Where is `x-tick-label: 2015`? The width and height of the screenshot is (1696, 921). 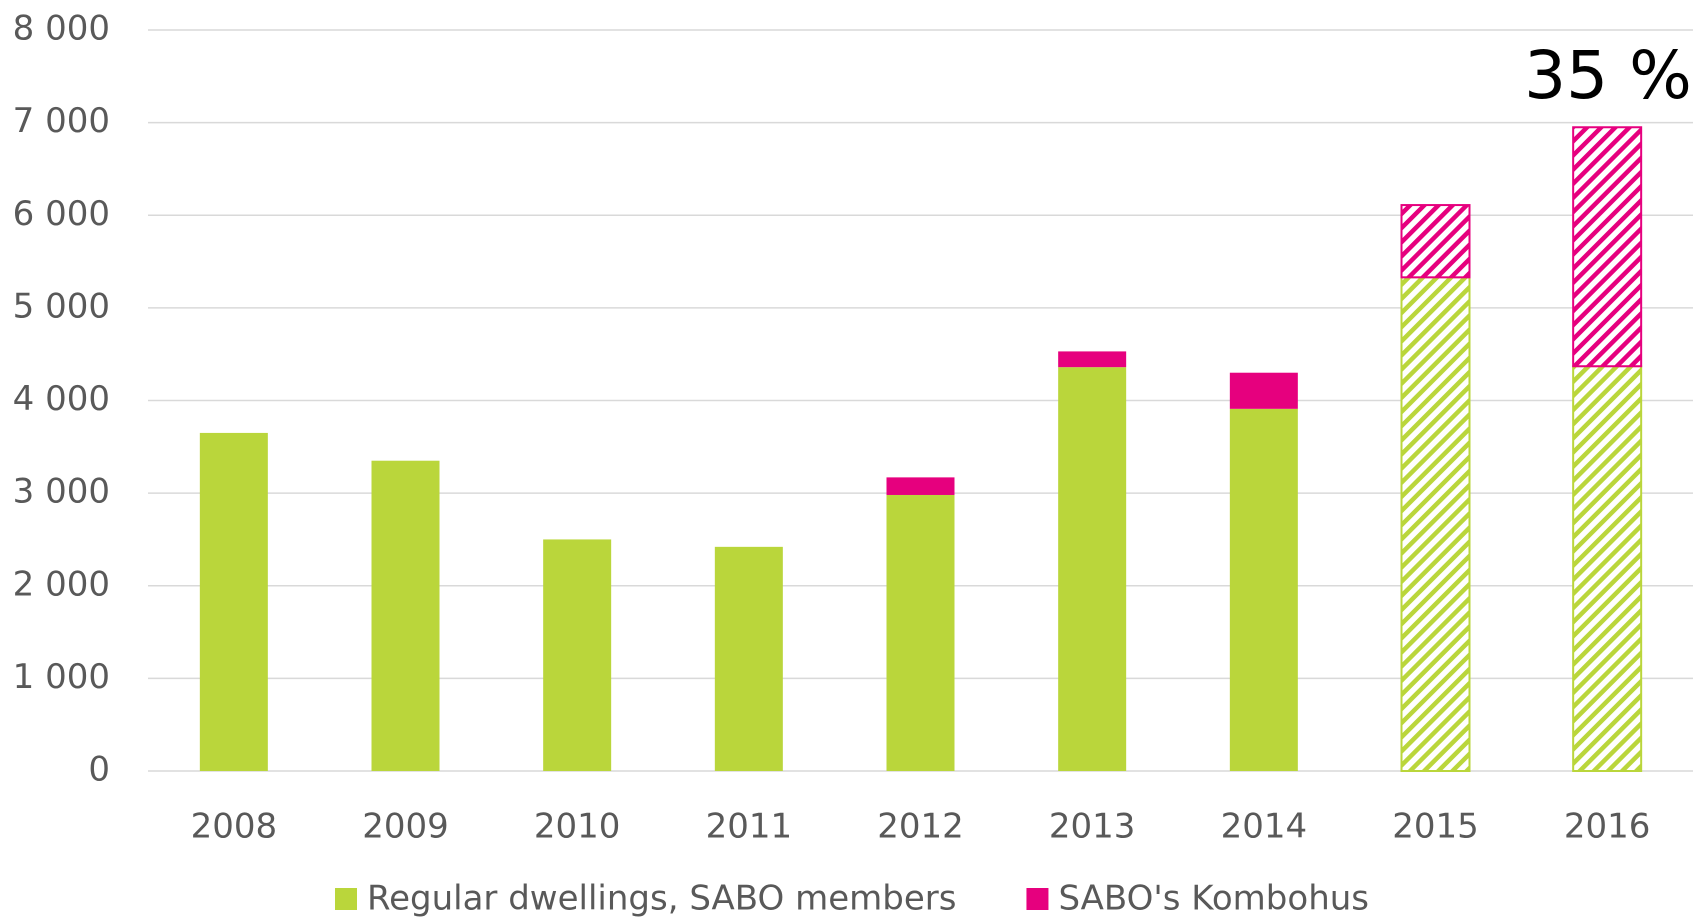 x-tick-label: 2015 is located at coordinates (1435, 827).